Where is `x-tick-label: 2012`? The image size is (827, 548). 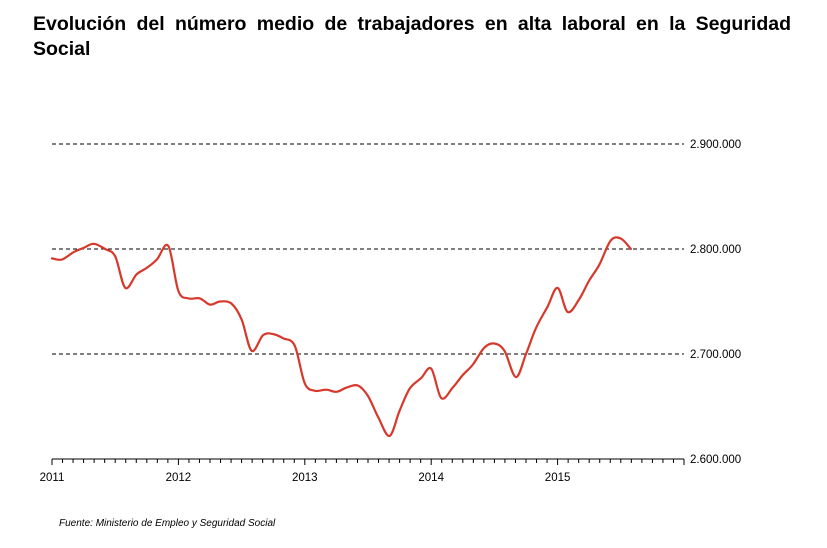 x-tick-label: 2012 is located at coordinates (179, 478).